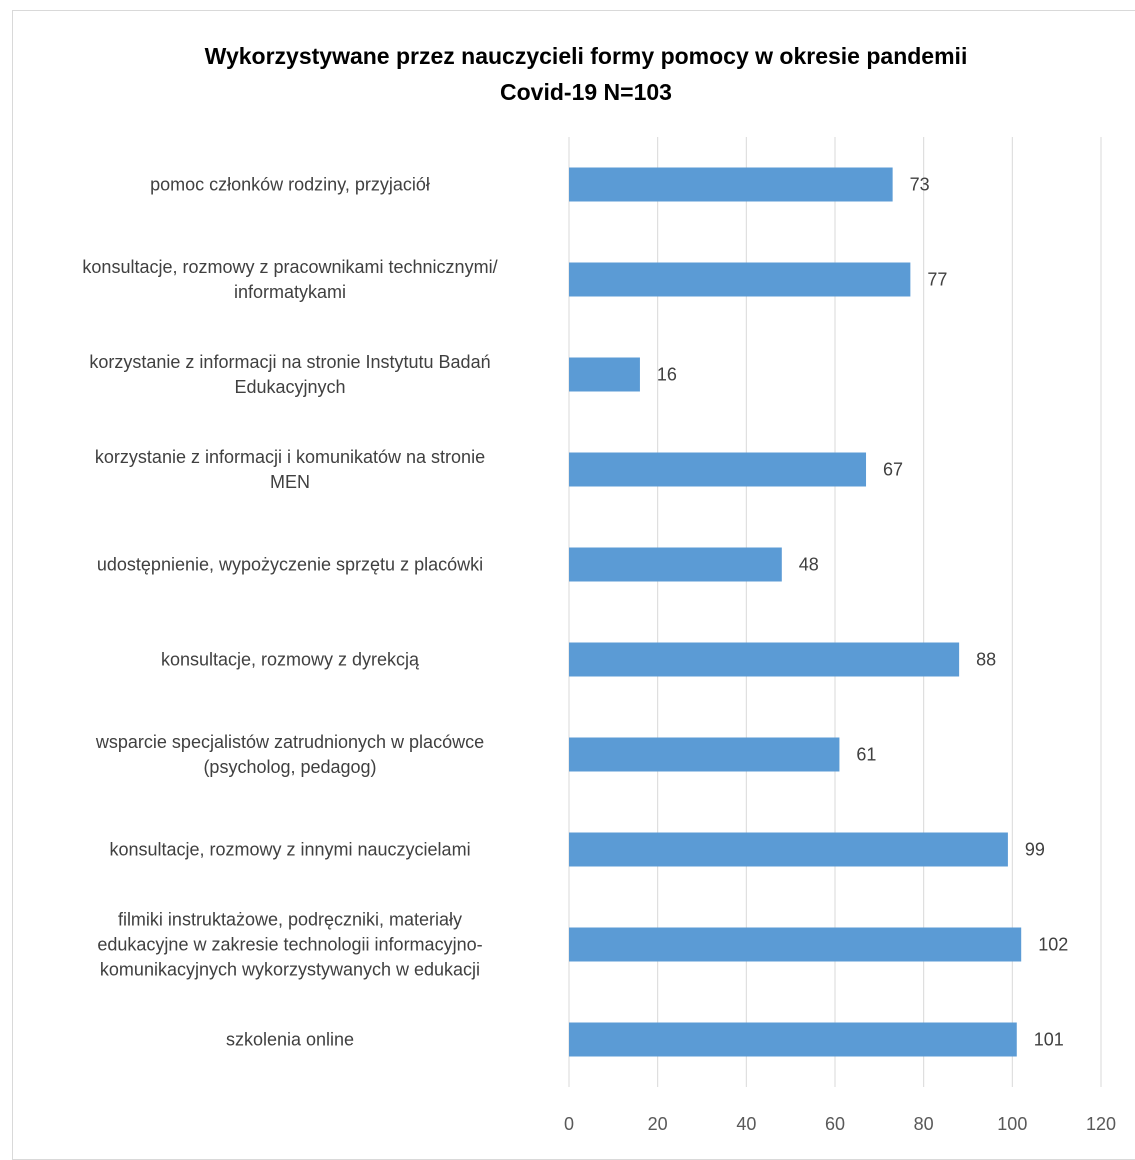 The height and width of the screenshot is (1160, 1135). What do you see at coordinates (1012, 1124) in the screenshot?
I see `x-tick-label: 100` at bounding box center [1012, 1124].